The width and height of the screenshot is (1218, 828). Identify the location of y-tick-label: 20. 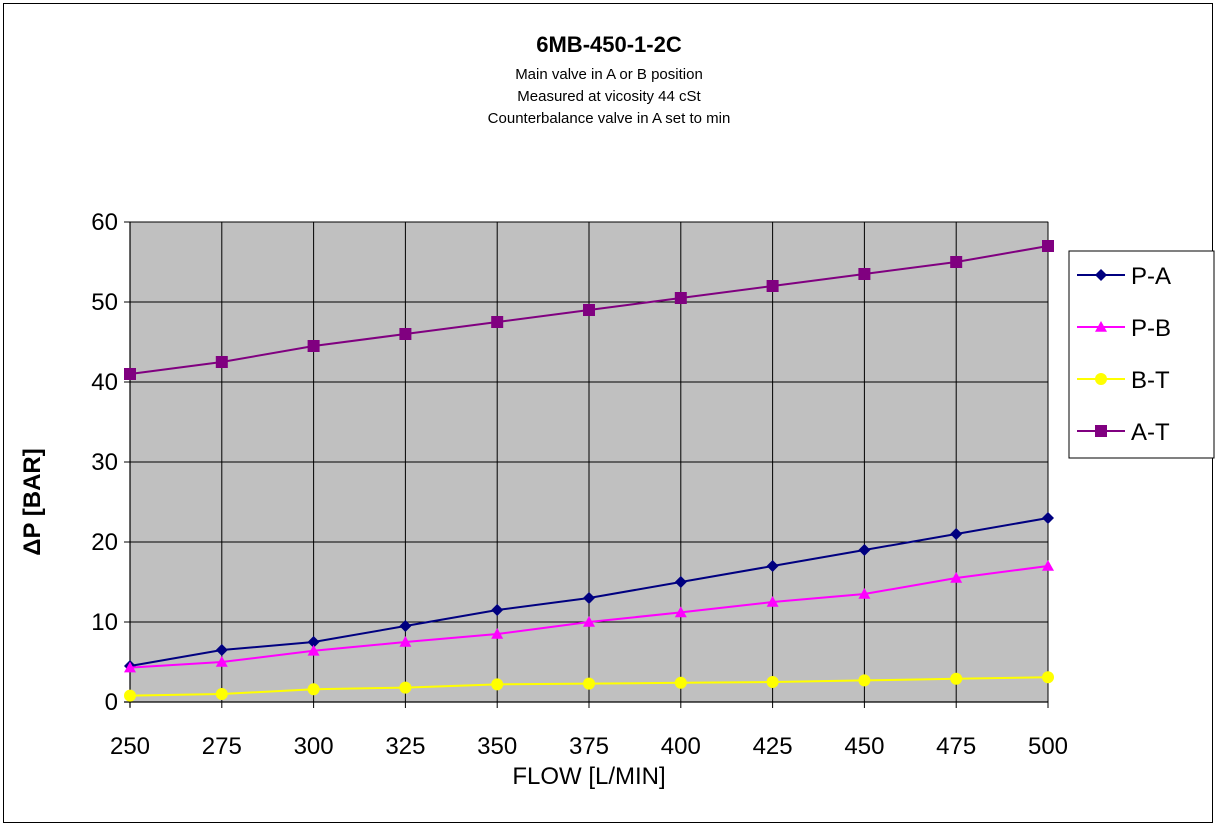
(104, 542).